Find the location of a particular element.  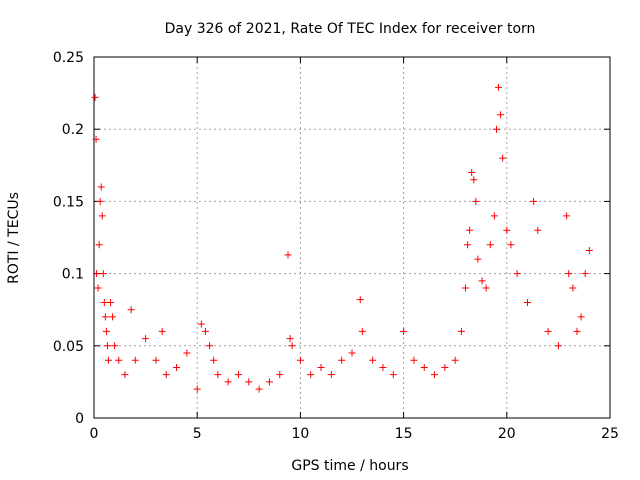

y-axis-title: ROTI / TECUs is located at coordinates (14, 238).